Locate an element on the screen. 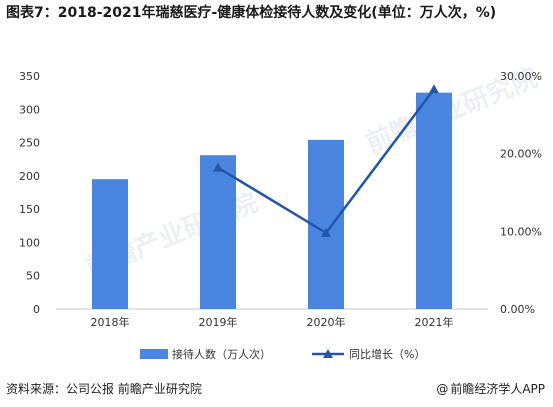 The width and height of the screenshot is (553, 407). y-left-tick-label: 100 is located at coordinates (29, 242).